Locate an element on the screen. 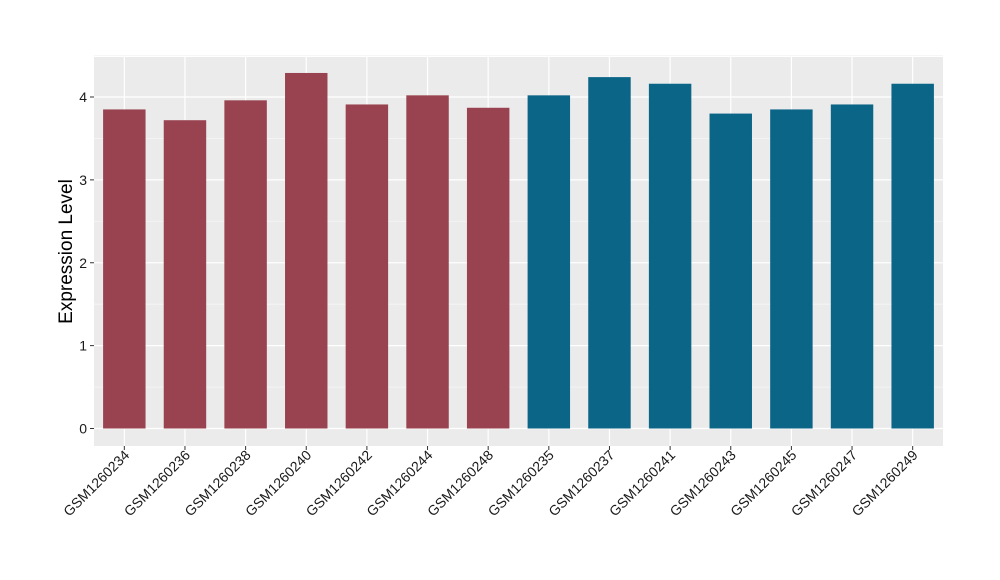  bar-gsm1260236 is located at coordinates (185, 274).